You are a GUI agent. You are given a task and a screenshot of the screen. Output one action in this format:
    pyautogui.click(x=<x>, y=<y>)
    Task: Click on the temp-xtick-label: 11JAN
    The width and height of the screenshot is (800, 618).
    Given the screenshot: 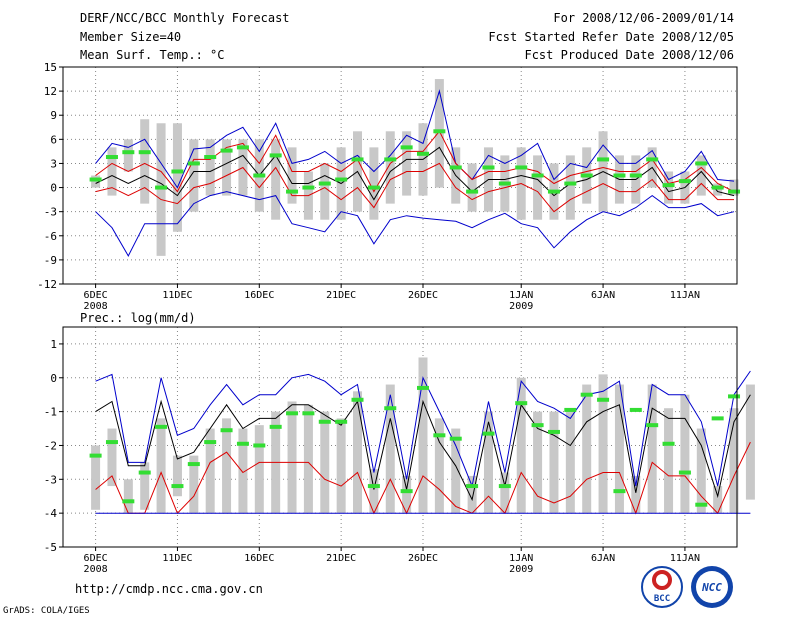 What is the action you would take?
    pyautogui.click(x=685, y=295)
    